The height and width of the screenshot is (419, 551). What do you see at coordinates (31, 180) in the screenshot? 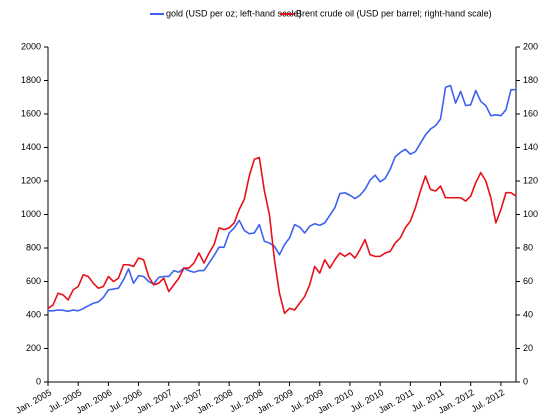
I see `y-tick-label: 1200` at bounding box center [31, 180].